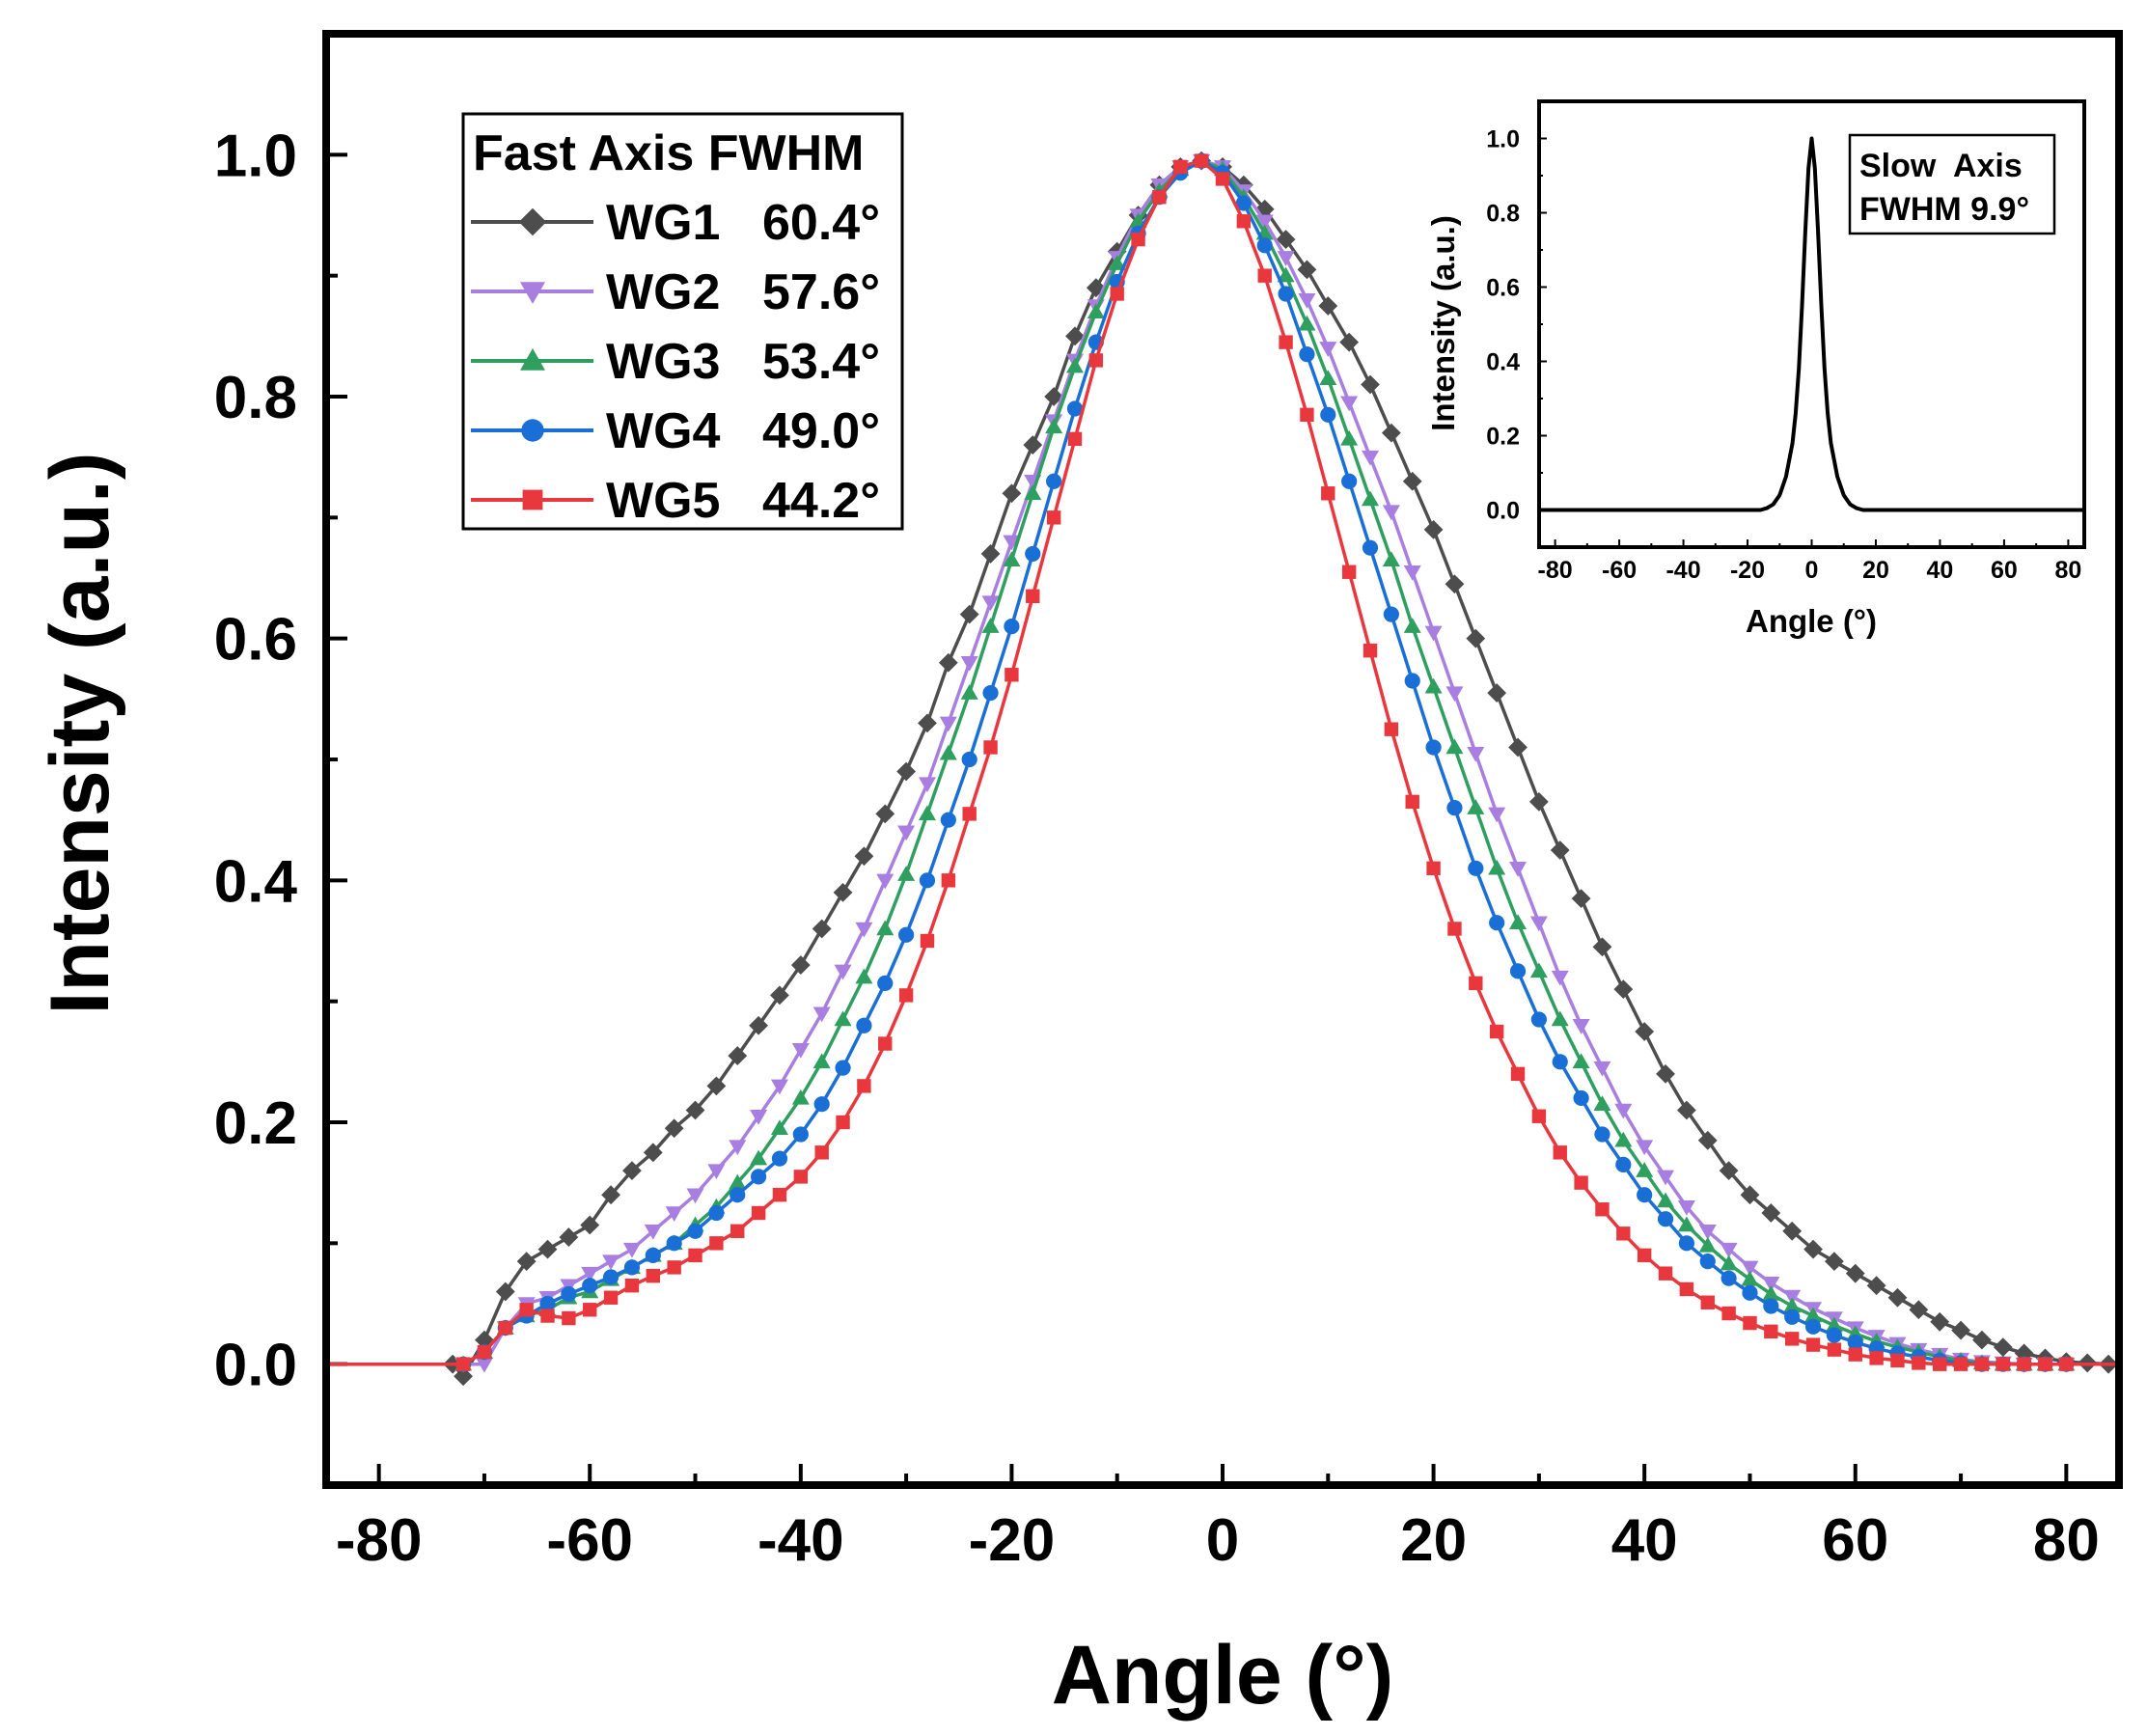 Image resolution: width=2147 pixels, height=1736 pixels. Describe the element at coordinates (663, 362) in the screenshot. I see `legend-label: WG3` at that location.